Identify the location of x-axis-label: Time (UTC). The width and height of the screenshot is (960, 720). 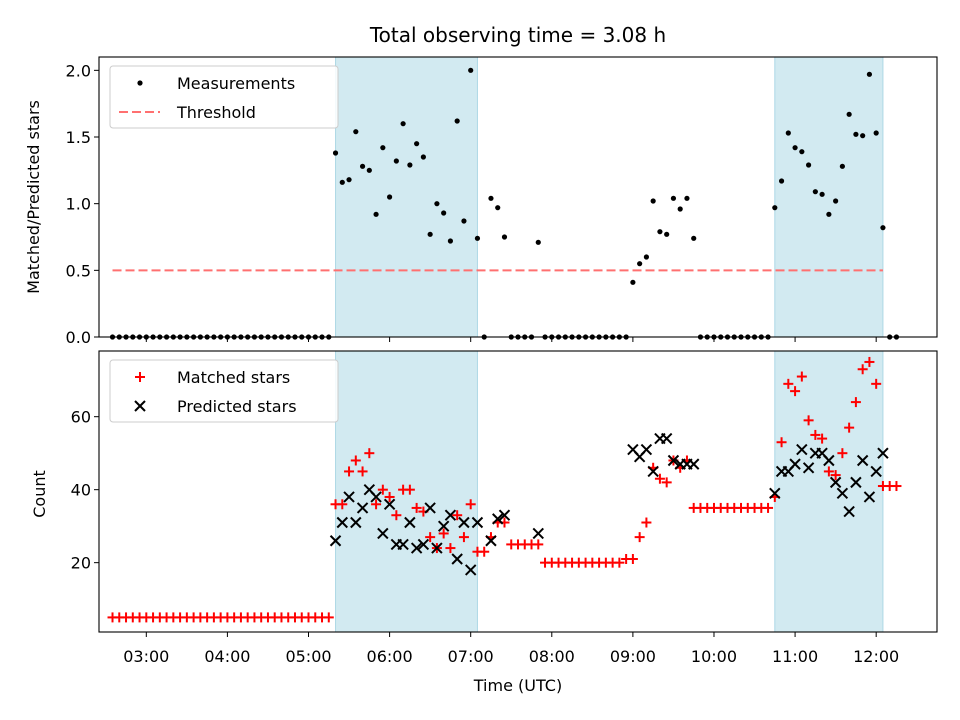
(517, 685).